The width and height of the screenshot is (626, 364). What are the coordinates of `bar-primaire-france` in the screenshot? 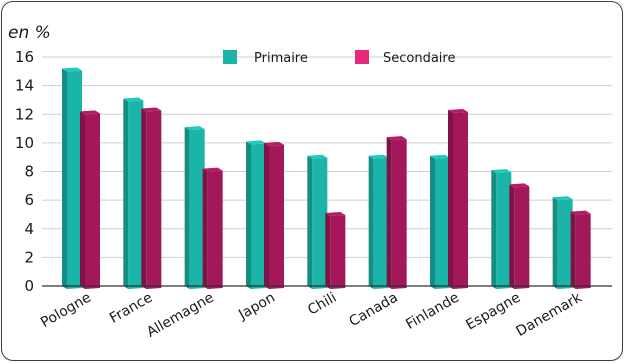 It's located at (136, 194).